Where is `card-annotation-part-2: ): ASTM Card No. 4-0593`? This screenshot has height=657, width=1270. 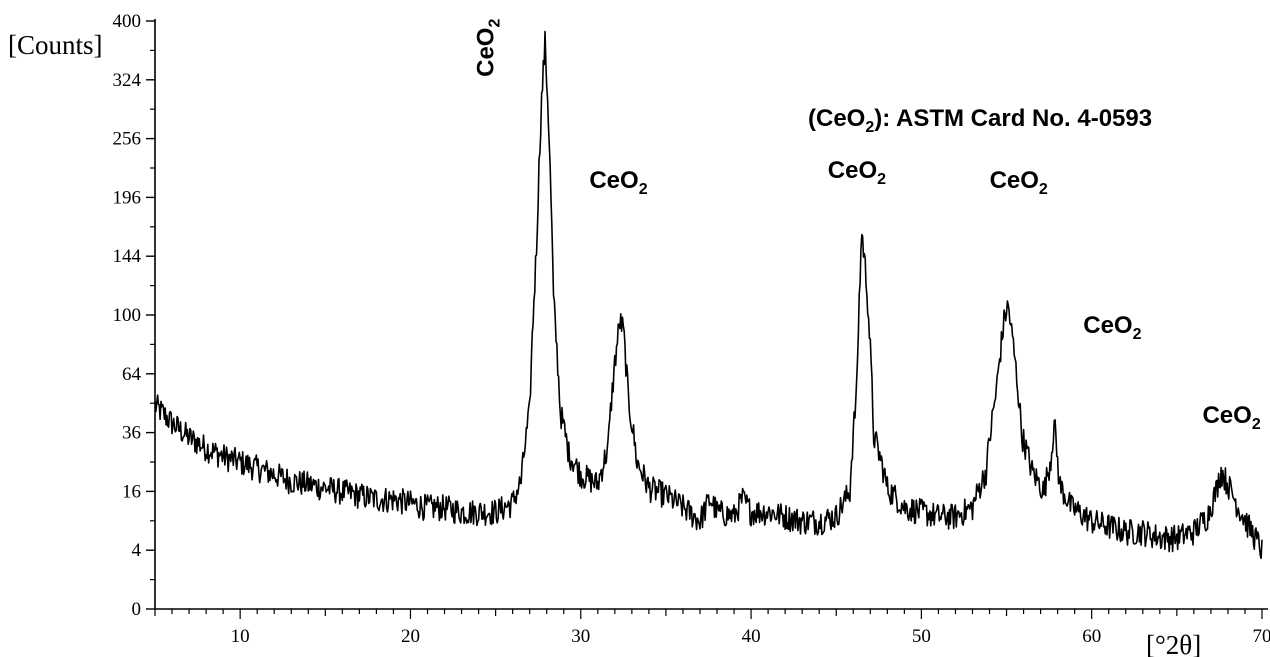
card-annotation-part-2: ): ASTM Card No. 4-0593 is located at coordinates (1013, 118).